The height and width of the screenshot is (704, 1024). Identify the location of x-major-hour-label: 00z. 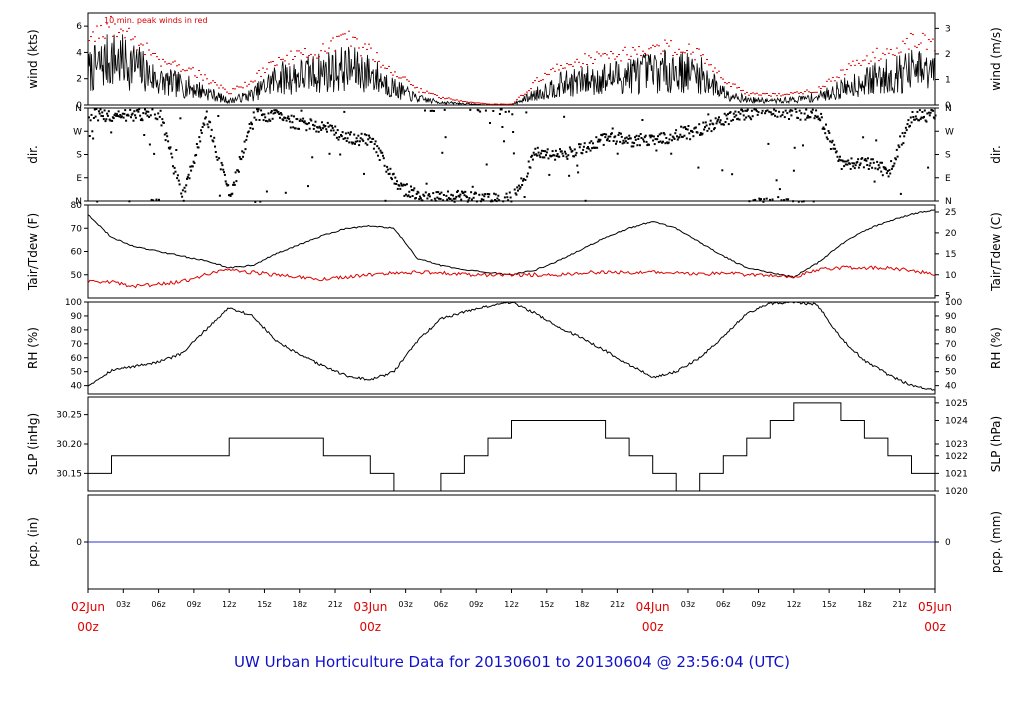
(935, 627).